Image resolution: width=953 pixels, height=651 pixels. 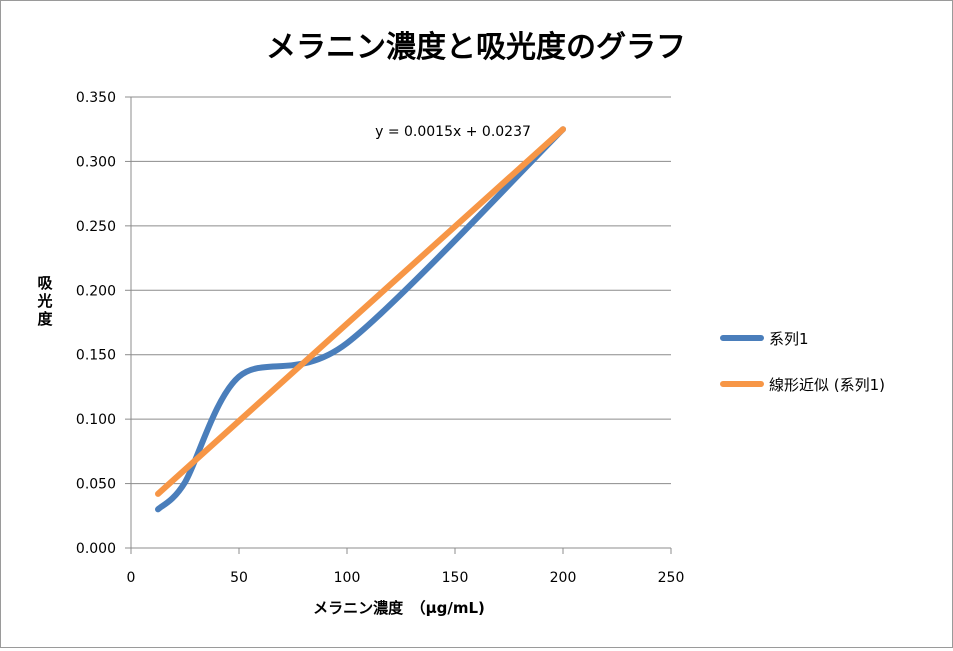 What do you see at coordinates (347, 578) in the screenshot?
I see `x-tick-label: 100` at bounding box center [347, 578].